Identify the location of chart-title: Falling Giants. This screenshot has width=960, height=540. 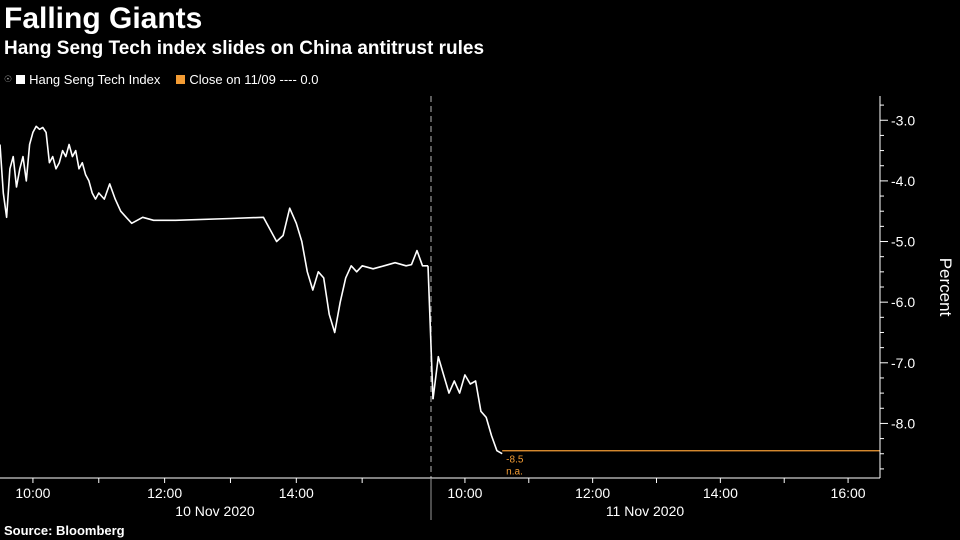
(103, 18).